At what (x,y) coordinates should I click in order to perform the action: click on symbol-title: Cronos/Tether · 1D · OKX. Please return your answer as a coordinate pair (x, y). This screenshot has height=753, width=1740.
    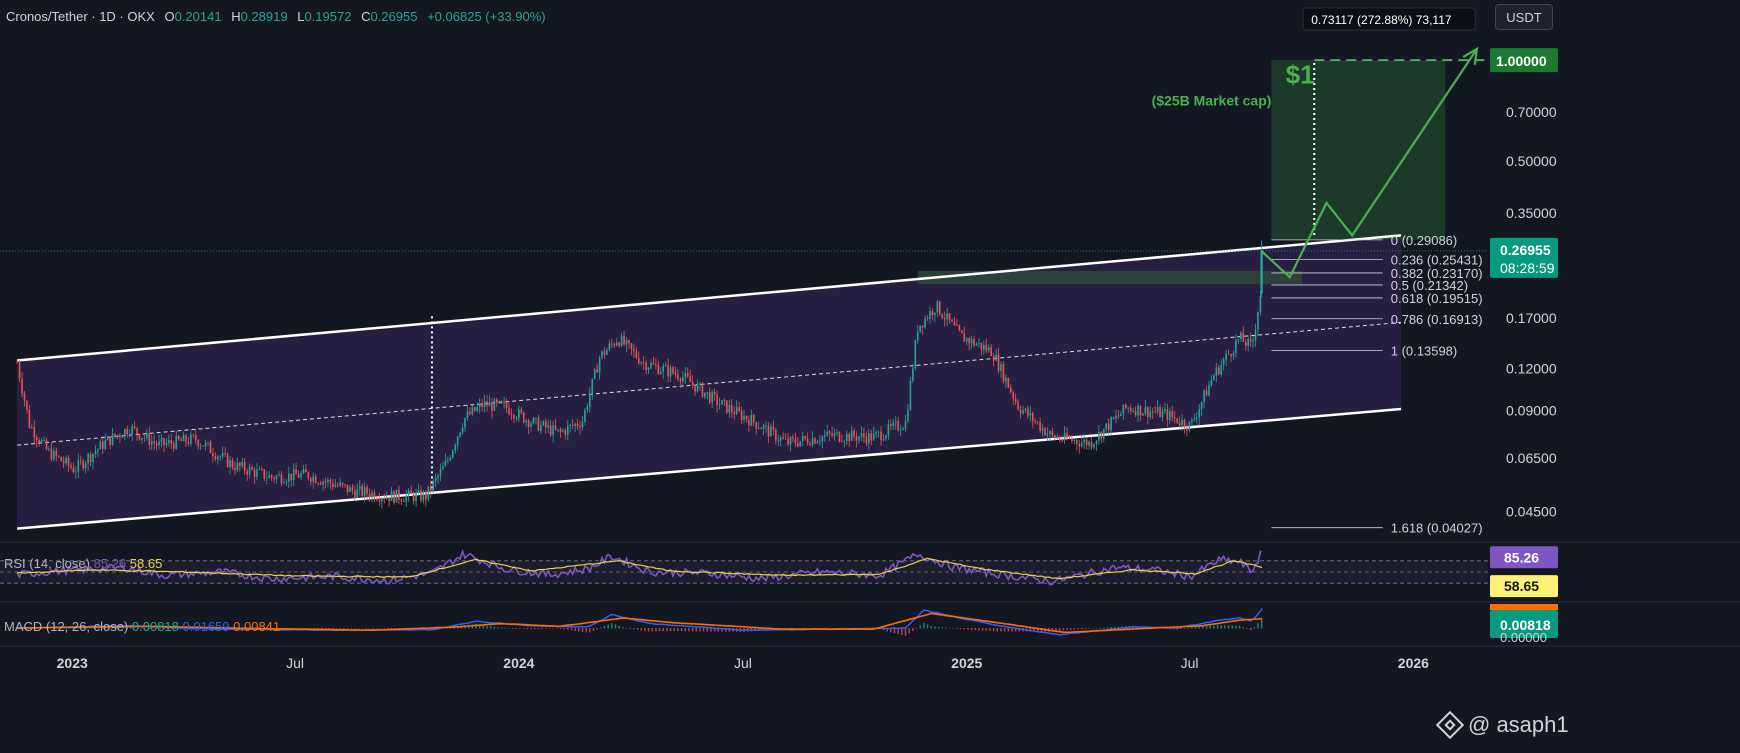
    Looking at the image, I should click on (80, 16).